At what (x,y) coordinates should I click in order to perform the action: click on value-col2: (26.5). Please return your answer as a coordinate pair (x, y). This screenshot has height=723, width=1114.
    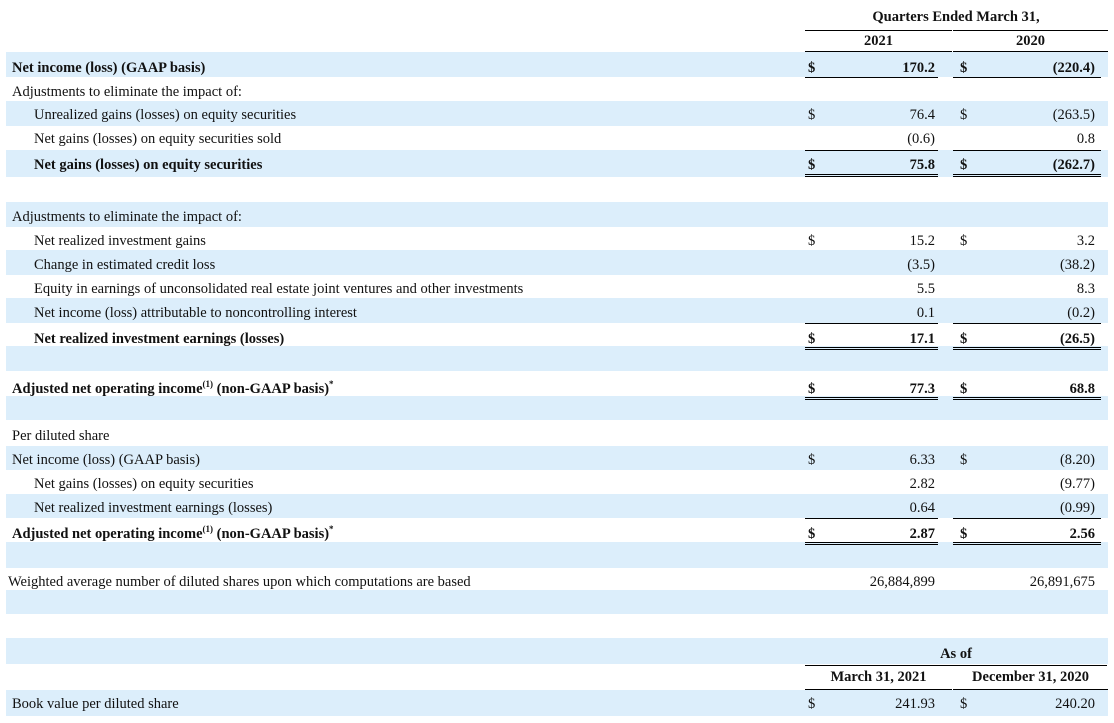
    Looking at the image, I should click on (1077, 339).